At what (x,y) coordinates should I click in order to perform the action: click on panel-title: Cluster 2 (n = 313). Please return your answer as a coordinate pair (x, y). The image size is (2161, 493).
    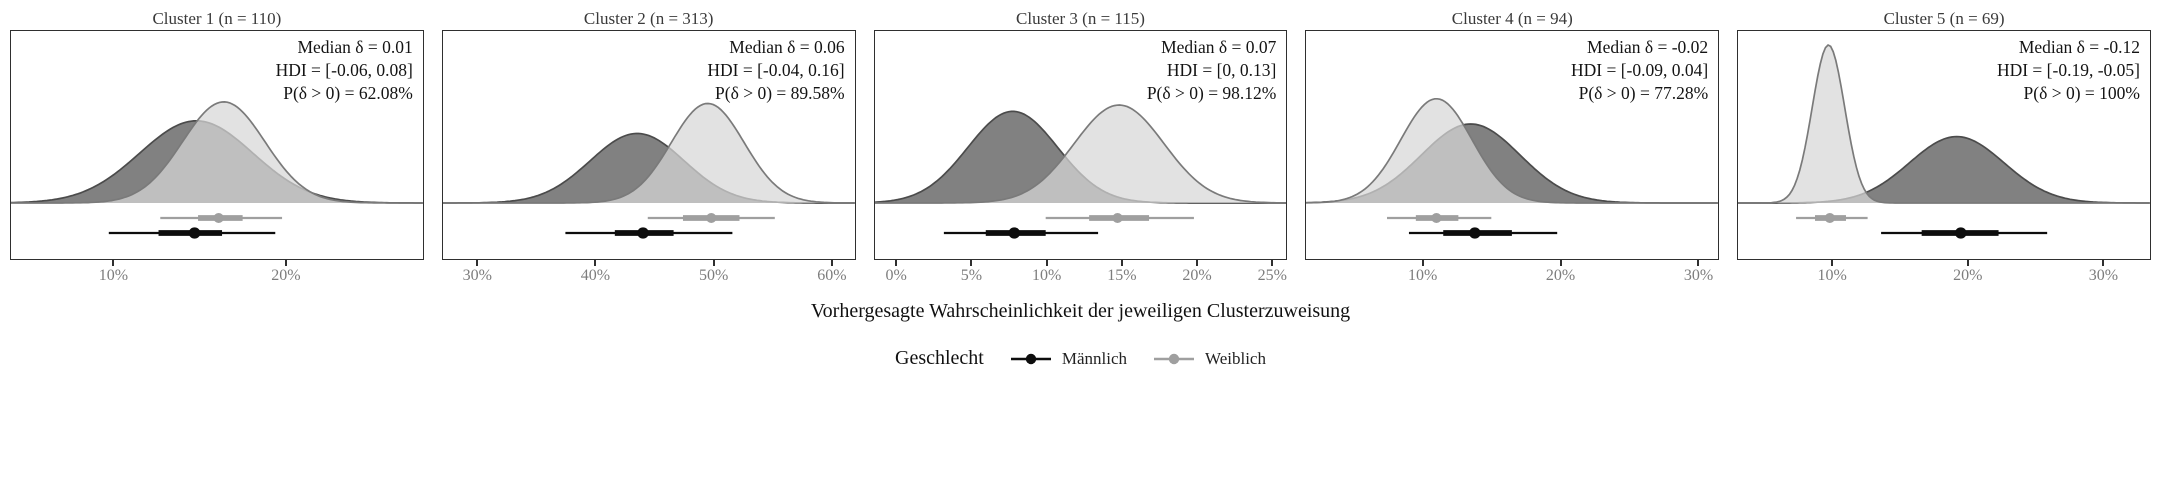
    Looking at the image, I should click on (648, 18).